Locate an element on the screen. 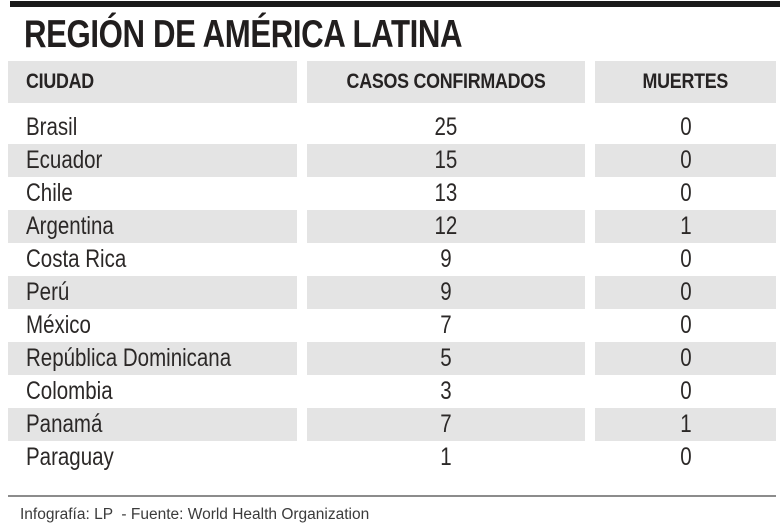  table-row: Panamá 7 1 is located at coordinates (392, 424).